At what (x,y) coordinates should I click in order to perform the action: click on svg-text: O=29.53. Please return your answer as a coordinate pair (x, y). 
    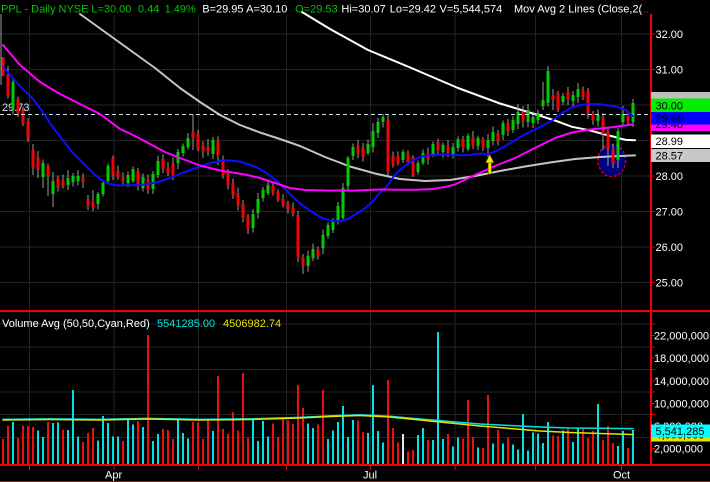
    Looking at the image, I should click on (316, 10).